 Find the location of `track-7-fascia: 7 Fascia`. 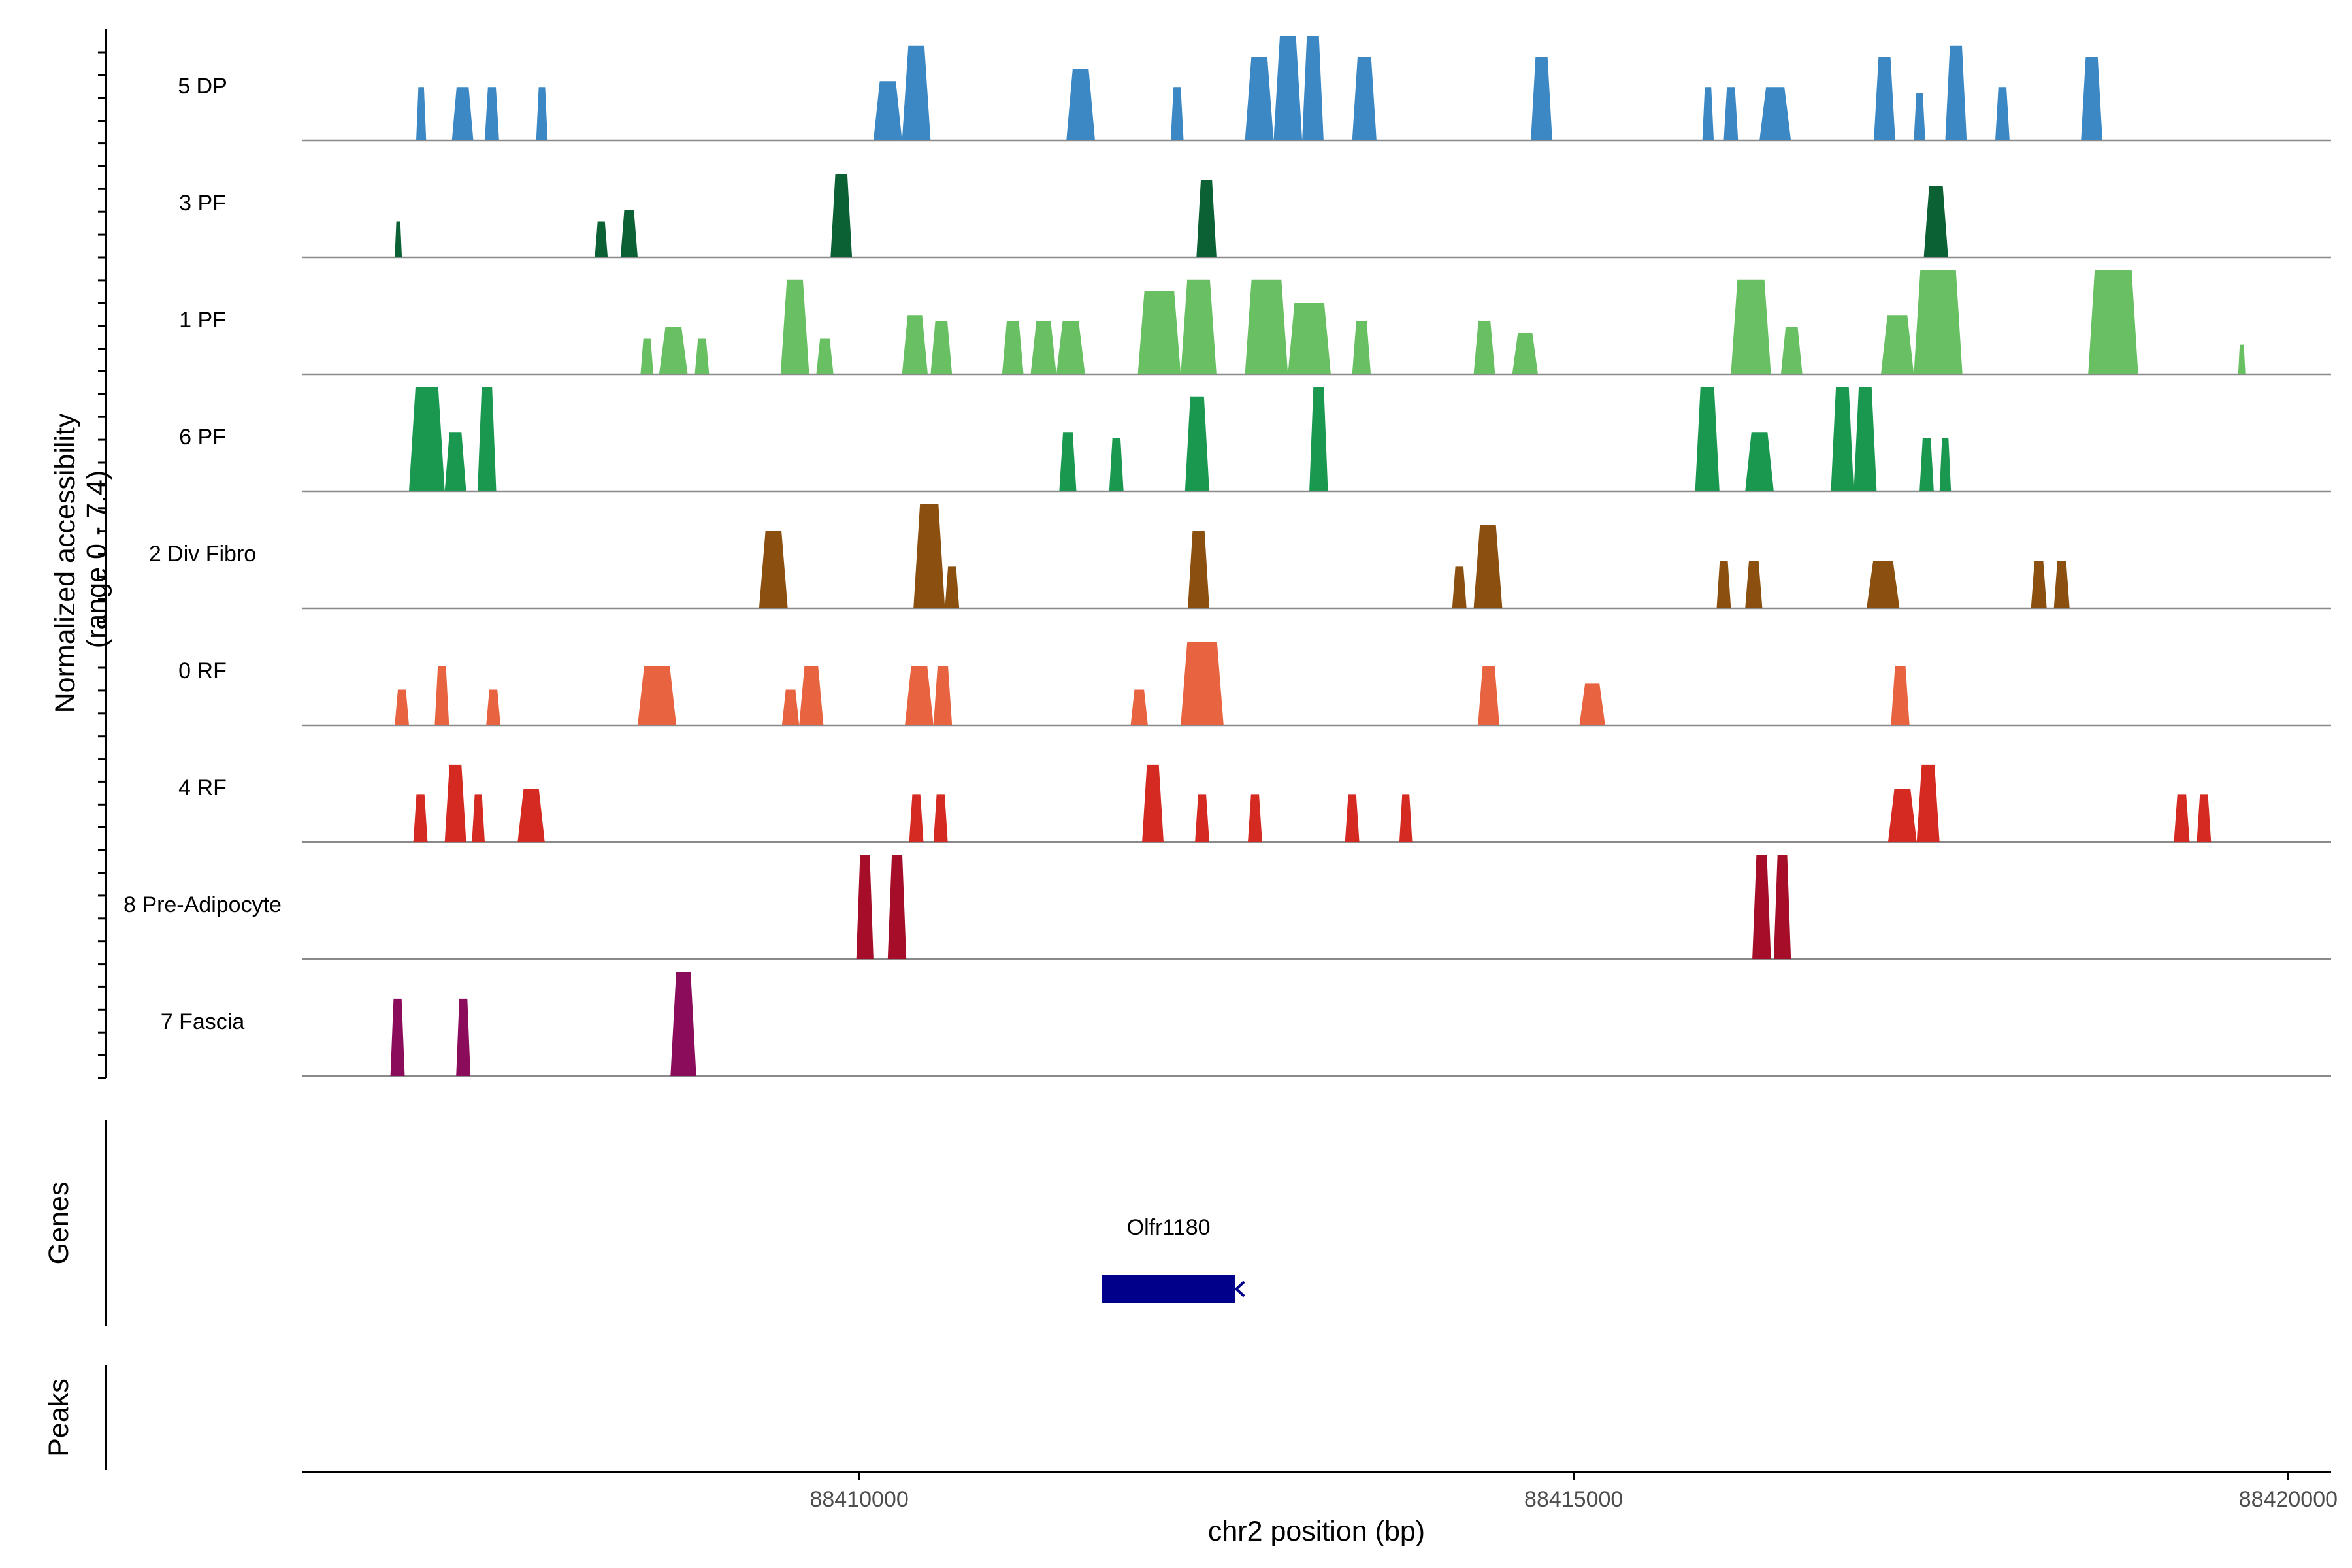

track-7-fascia: 7 Fascia is located at coordinates (1246, 1024).